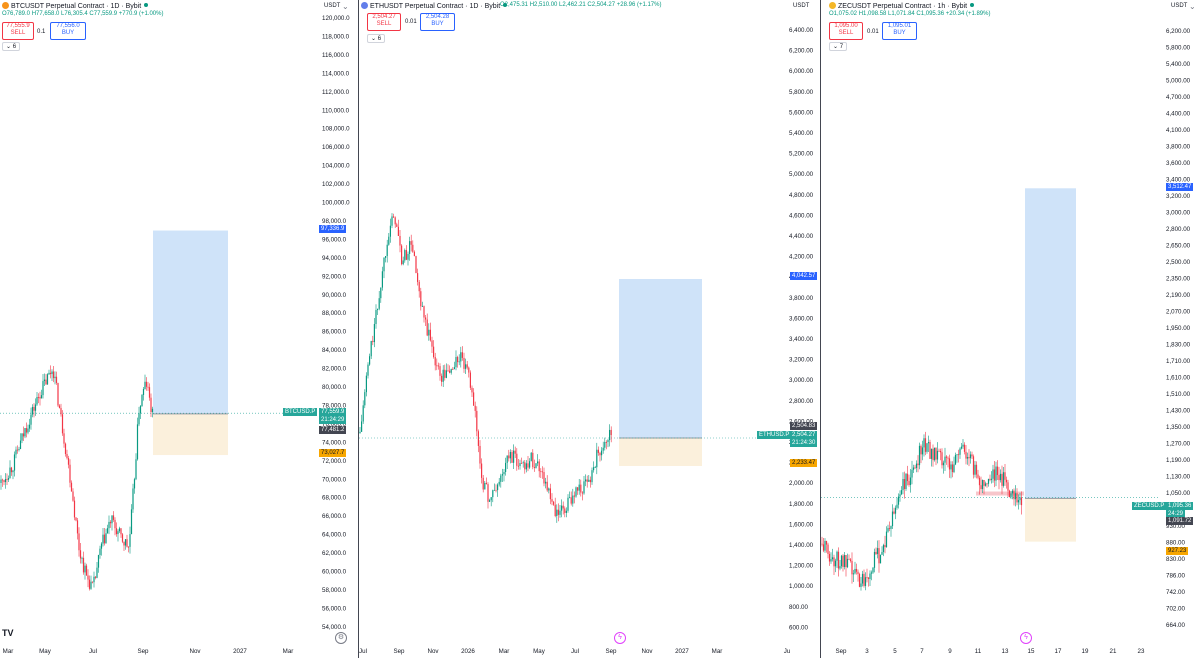 Image resolution: width=1200 pixels, height=658 pixels. Describe the element at coordinates (1058, 651) in the screenshot. I see `zec-x-tick-label: 17` at that location.